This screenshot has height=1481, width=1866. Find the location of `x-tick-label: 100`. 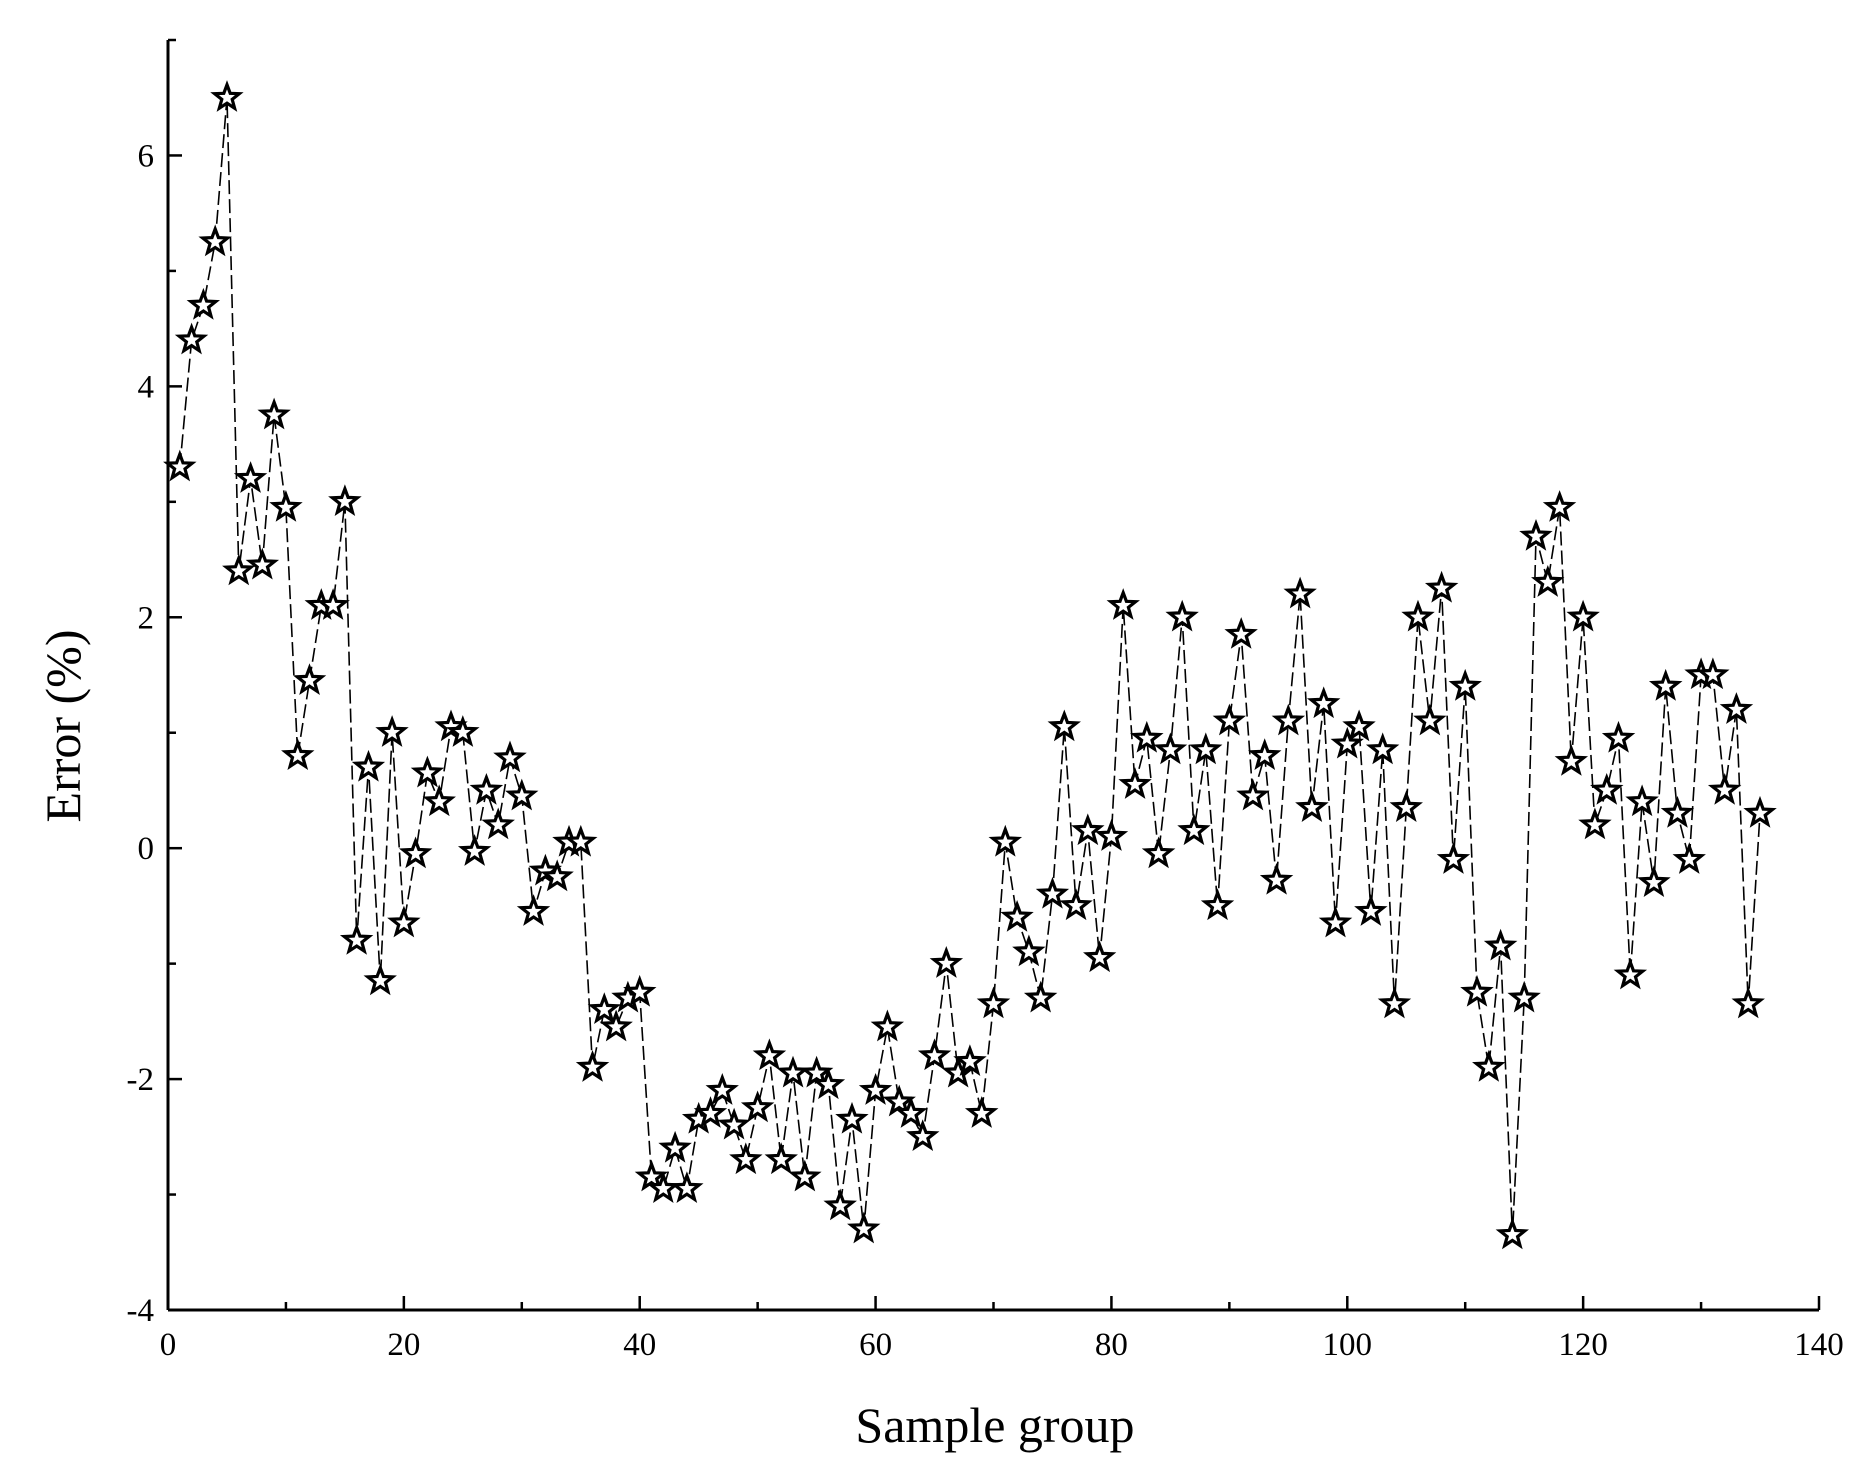

x-tick-label: 100 is located at coordinates (1348, 1345).